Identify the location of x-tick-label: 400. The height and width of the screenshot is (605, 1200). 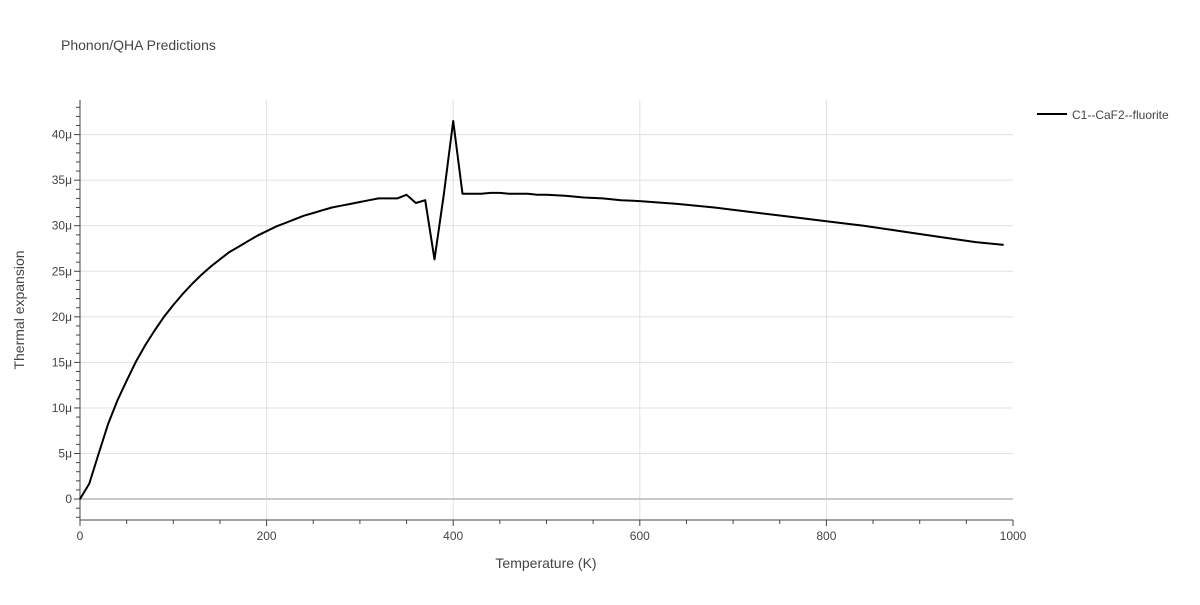
(453, 536).